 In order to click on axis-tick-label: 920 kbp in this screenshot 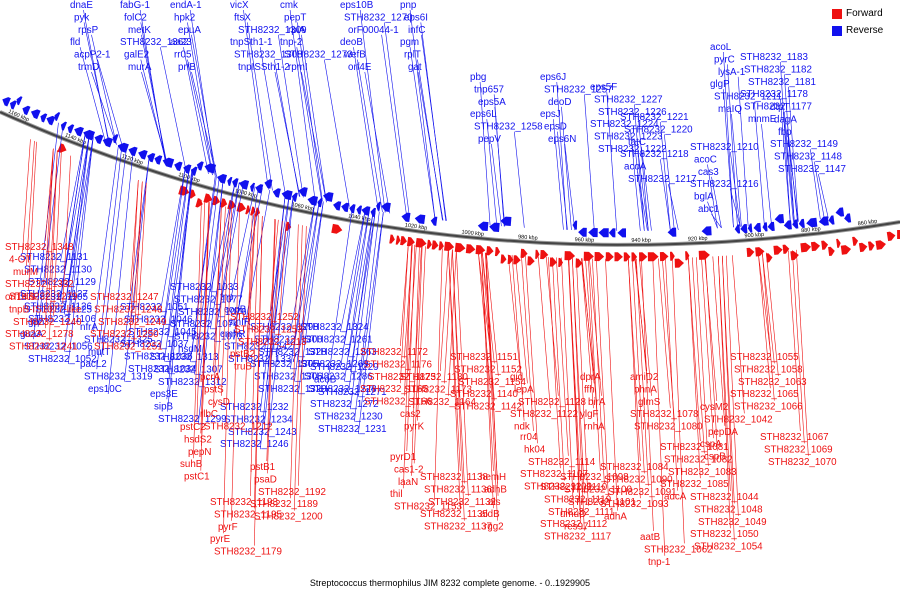, I will do `click(698, 239)`.